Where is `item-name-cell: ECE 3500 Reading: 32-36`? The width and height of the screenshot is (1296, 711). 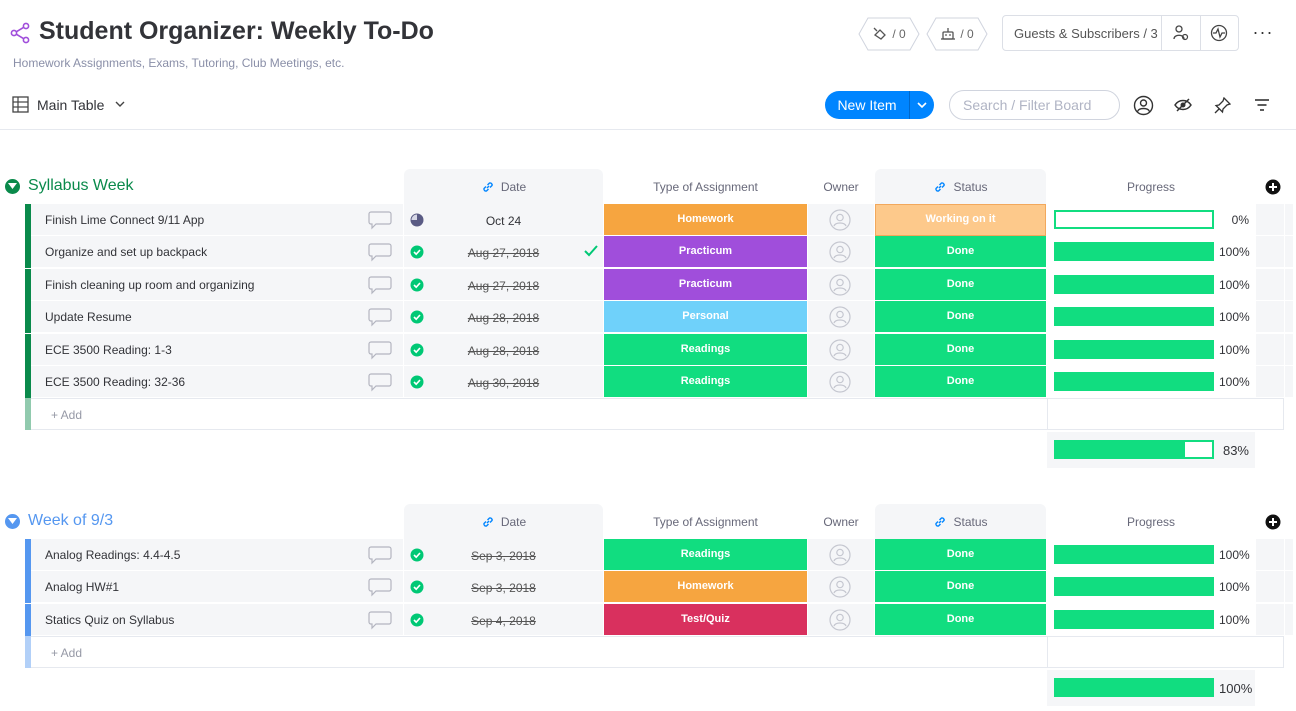 item-name-cell: ECE 3500 Reading: 32-36 is located at coordinates (217, 382).